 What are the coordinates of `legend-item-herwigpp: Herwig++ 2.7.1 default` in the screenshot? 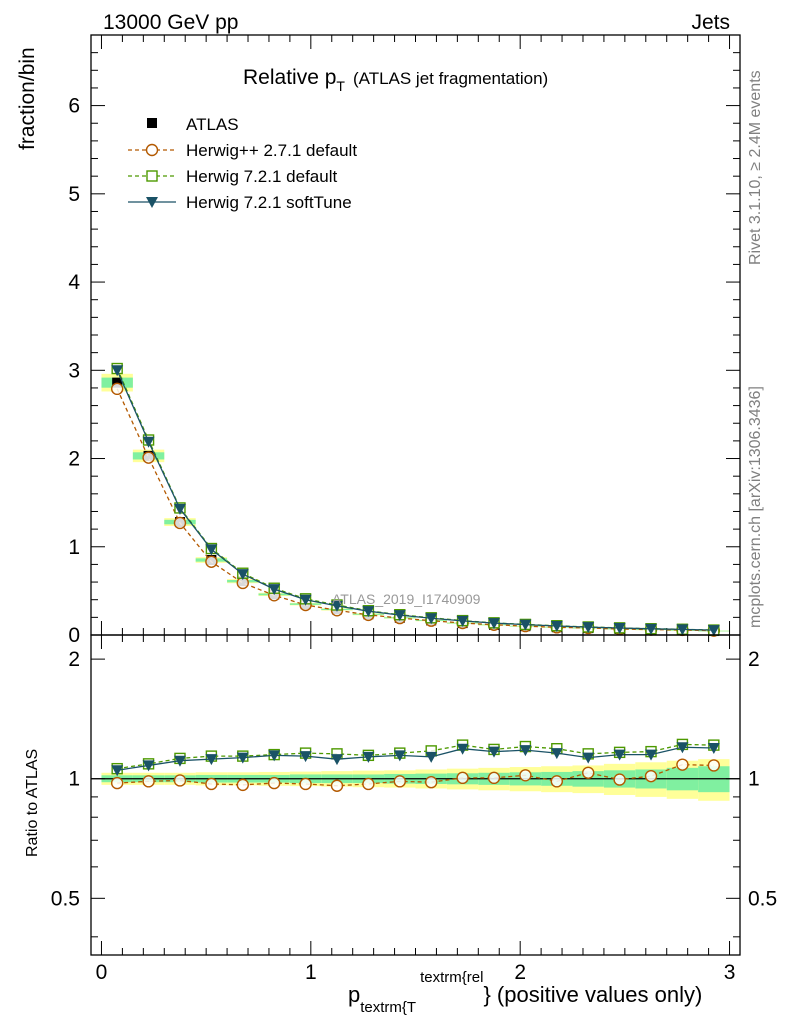 It's located at (242, 150).